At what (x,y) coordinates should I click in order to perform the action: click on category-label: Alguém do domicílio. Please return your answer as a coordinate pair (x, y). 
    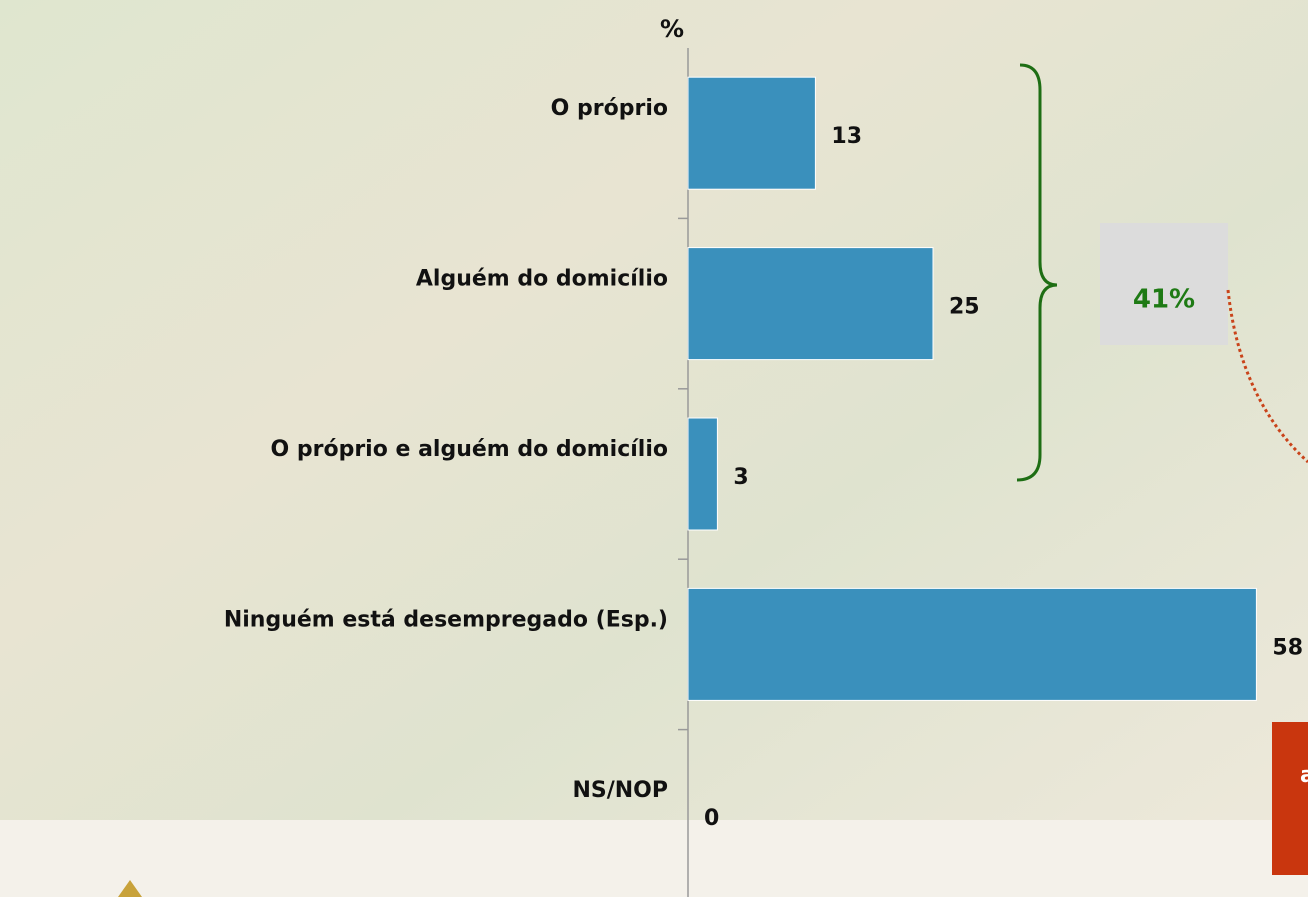
    Looking at the image, I should click on (542, 279).